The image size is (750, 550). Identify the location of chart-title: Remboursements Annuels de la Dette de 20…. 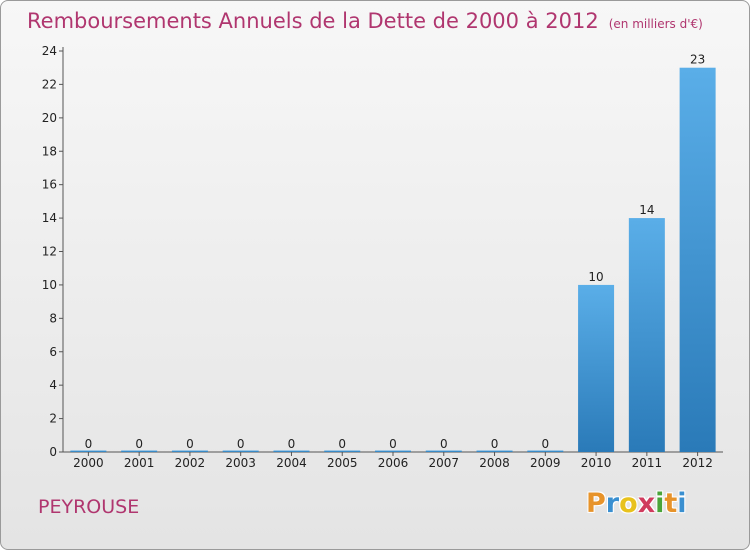
(365, 21).